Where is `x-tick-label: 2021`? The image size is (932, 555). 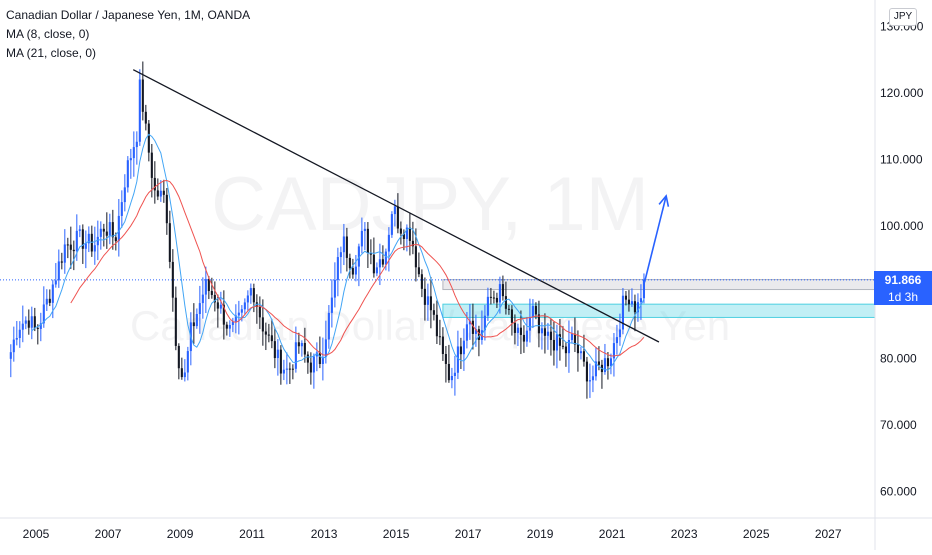 x-tick-label: 2021 is located at coordinates (612, 534).